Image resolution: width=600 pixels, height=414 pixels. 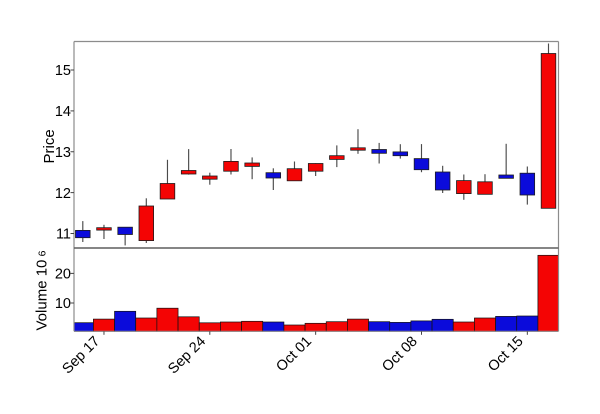 What do you see at coordinates (42, 290) in the screenshot?
I see `svg-text: Volume 106` at bounding box center [42, 290].